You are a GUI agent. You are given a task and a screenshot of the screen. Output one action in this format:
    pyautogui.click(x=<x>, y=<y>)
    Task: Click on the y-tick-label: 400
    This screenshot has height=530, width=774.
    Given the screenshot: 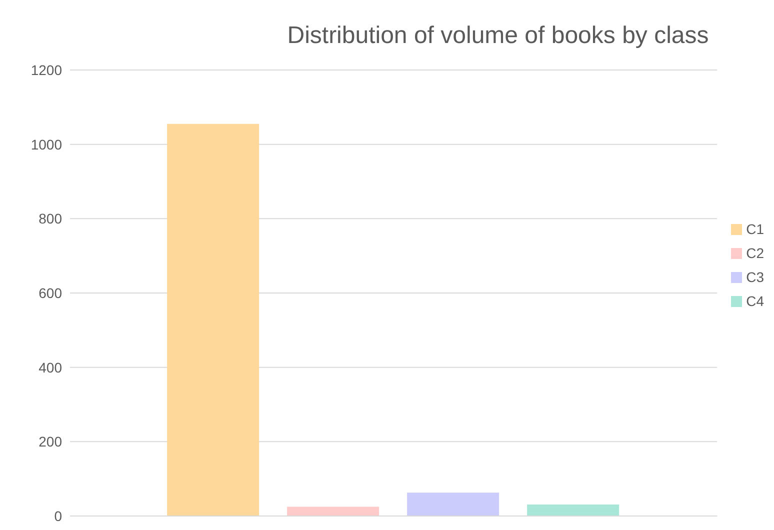 What is the action you would take?
    pyautogui.click(x=50, y=367)
    